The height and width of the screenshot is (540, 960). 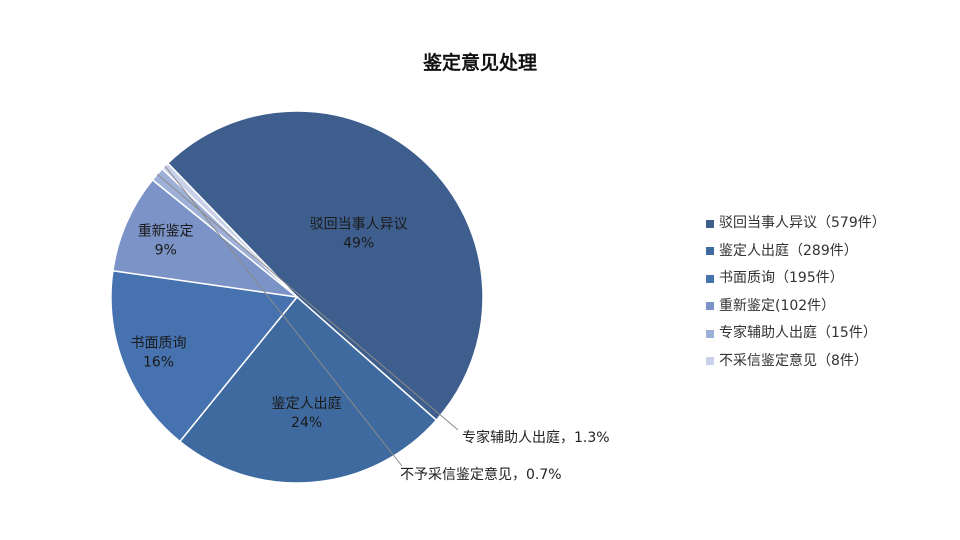 What do you see at coordinates (536, 437) in the screenshot?
I see `outside-label-5: 专家辅助人出庭，1.3%` at bounding box center [536, 437].